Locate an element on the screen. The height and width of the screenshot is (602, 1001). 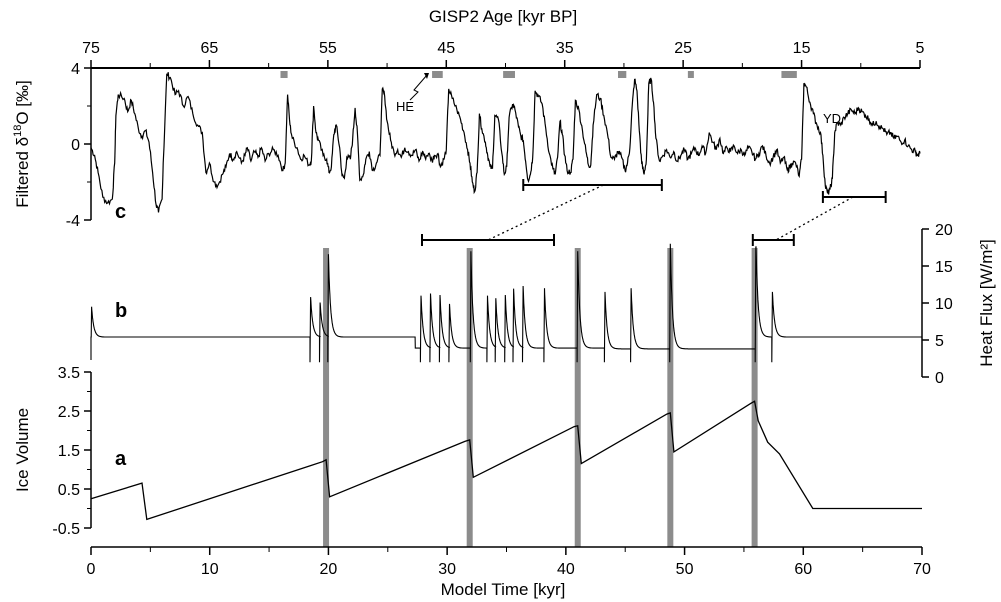
panel-a-y-tick-label-0: 3.5 is located at coordinates (69, 373).